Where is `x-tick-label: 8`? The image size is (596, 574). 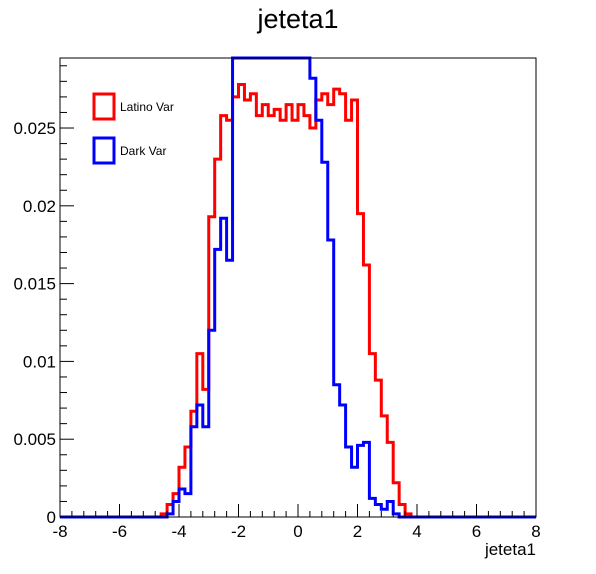
x-tick-label: 8 is located at coordinates (535, 531).